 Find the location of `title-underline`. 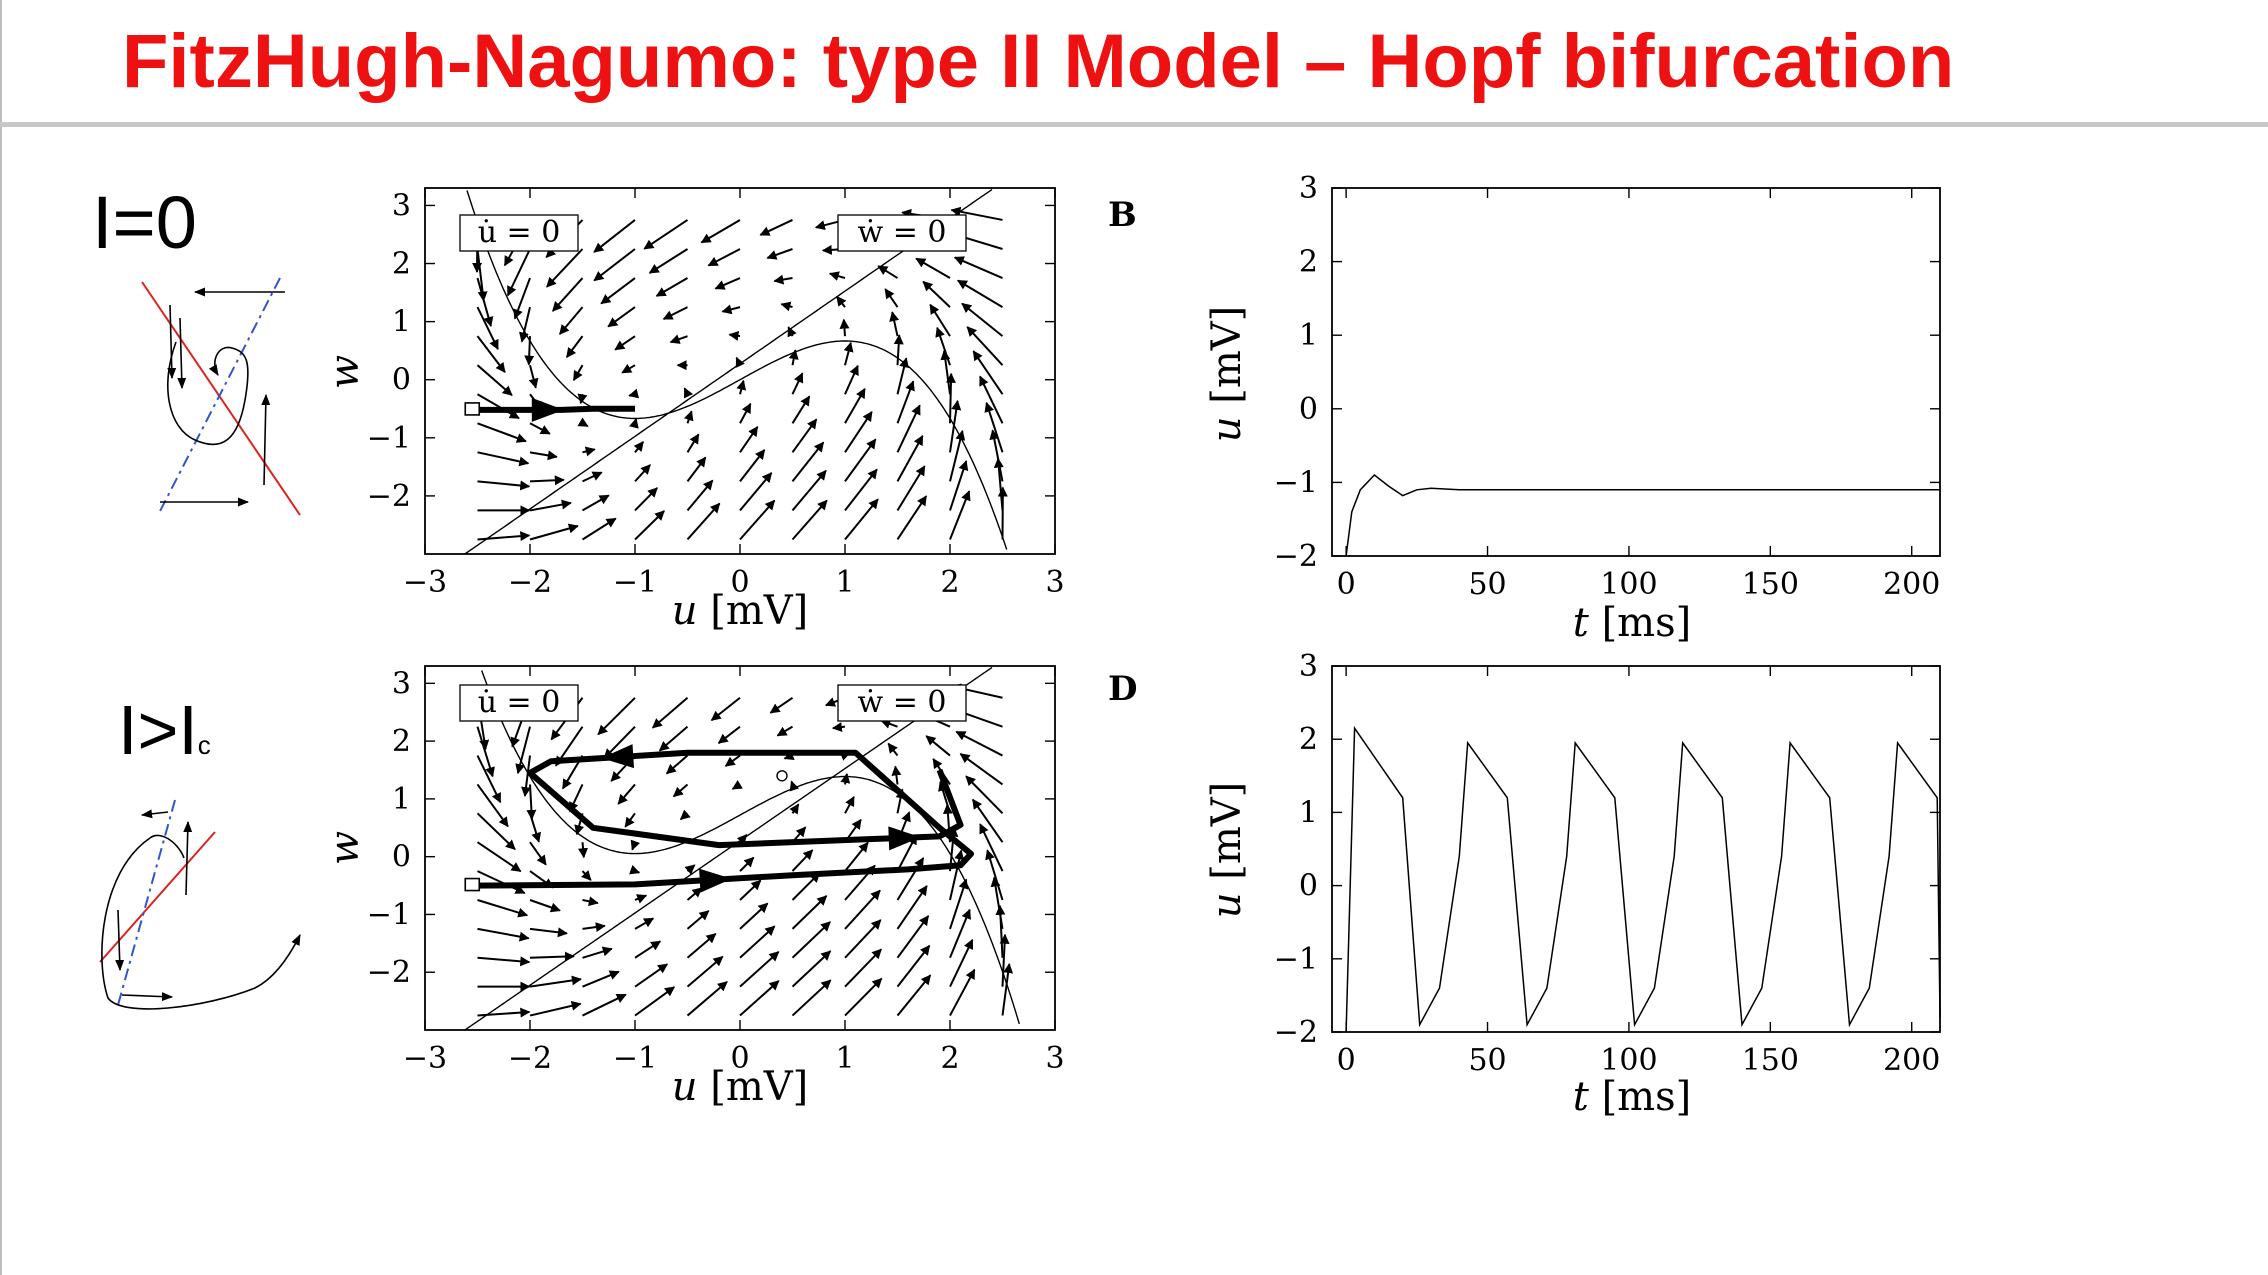

title-underline is located at coordinates (1134, 124).